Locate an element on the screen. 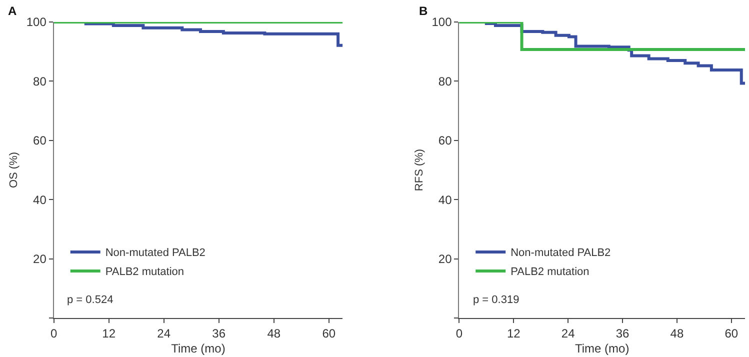  y-axis-title: RFS (%) is located at coordinates (419, 170).